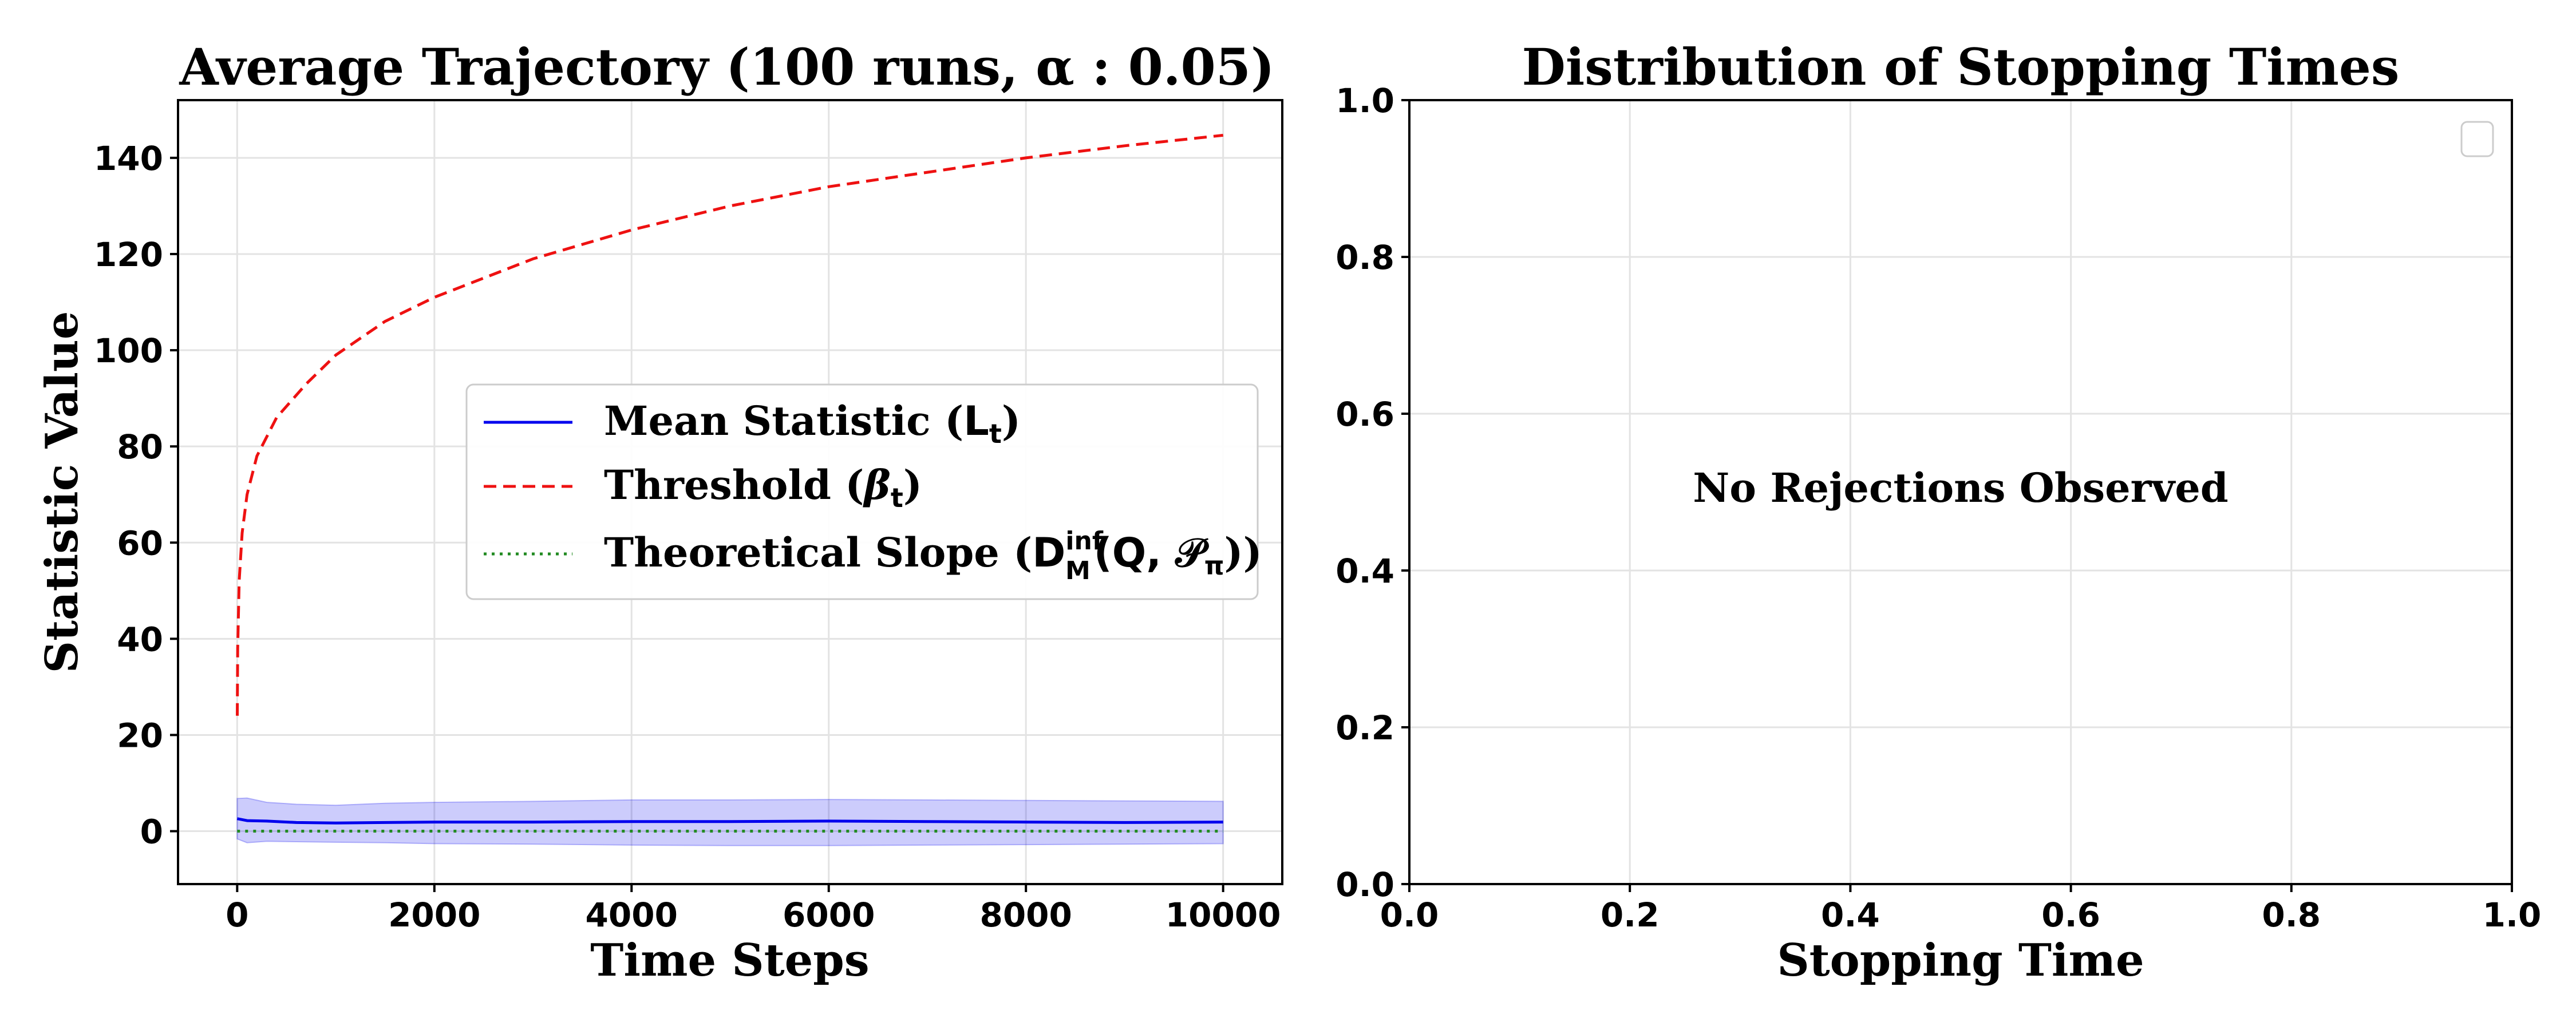  I want to click on y-tick-label: 0.2, so click(1365, 727).